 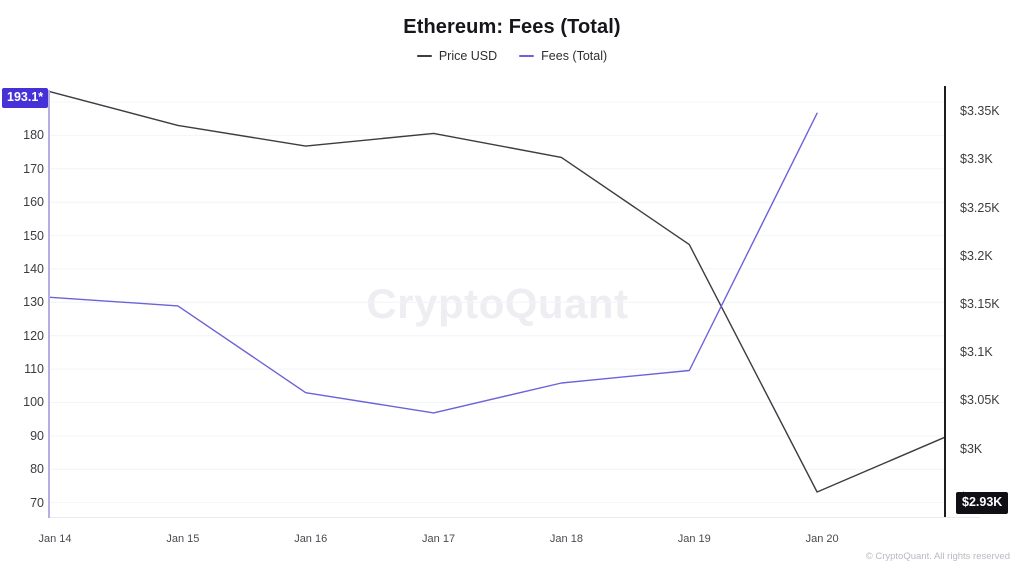 I want to click on x-axis-tick-label: Jan 16, so click(x=311, y=539).